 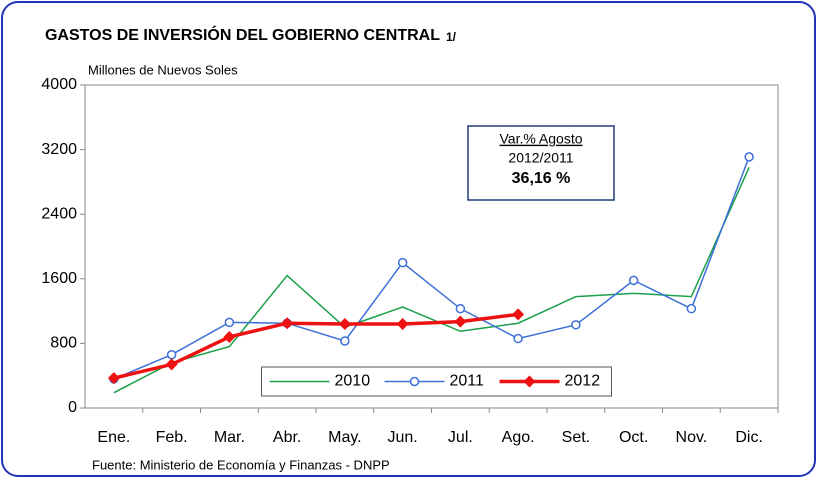 I want to click on x-tick-label: Mar., so click(x=229, y=437).